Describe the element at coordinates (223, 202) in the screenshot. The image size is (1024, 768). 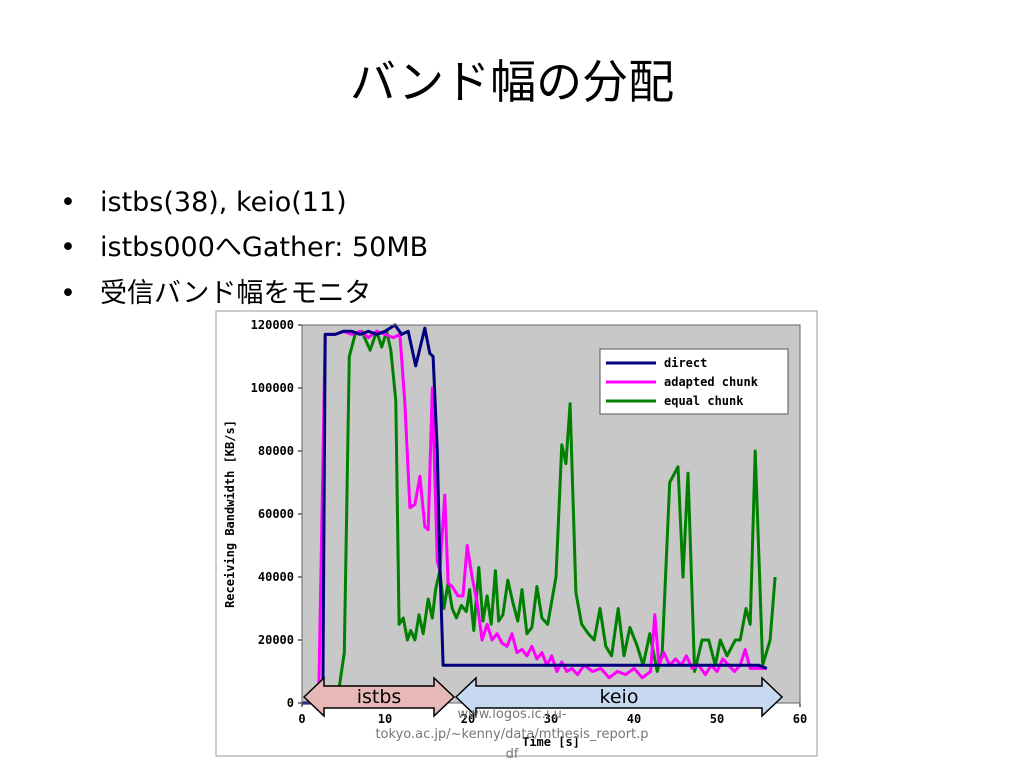
I see `bullet: istbs(38), keio(11)` at that location.